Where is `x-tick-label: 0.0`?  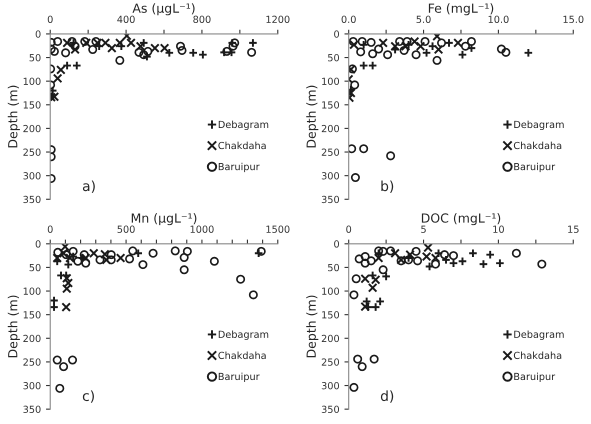
x-tick-label: 0.0 is located at coordinates (349, 20).